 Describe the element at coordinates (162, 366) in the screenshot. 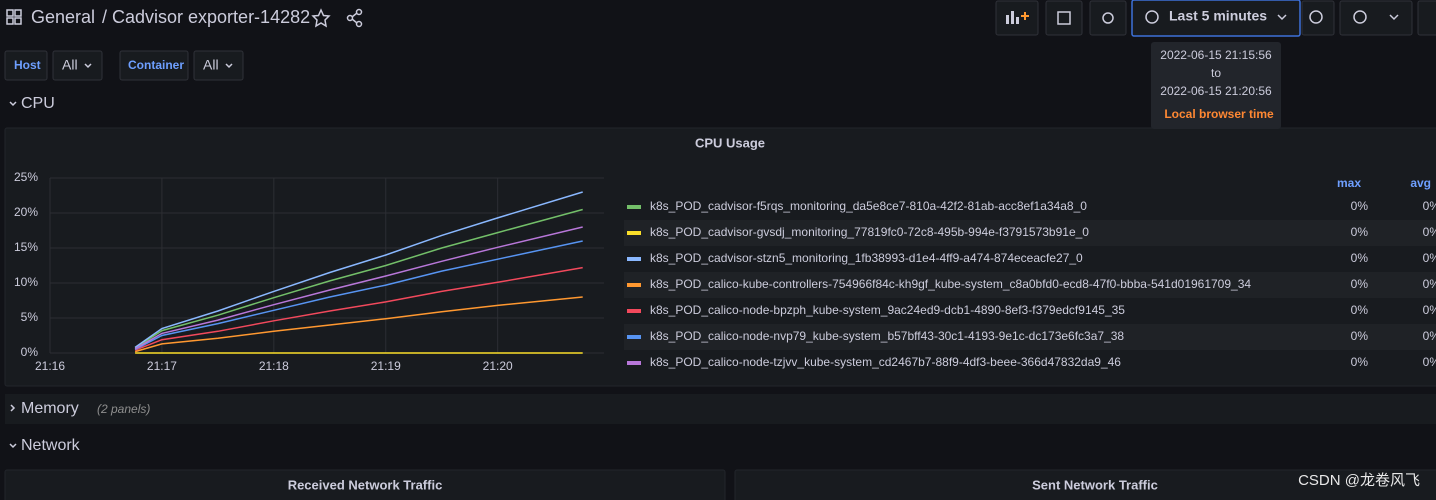

I see `x-tick-label: 21:17` at that location.